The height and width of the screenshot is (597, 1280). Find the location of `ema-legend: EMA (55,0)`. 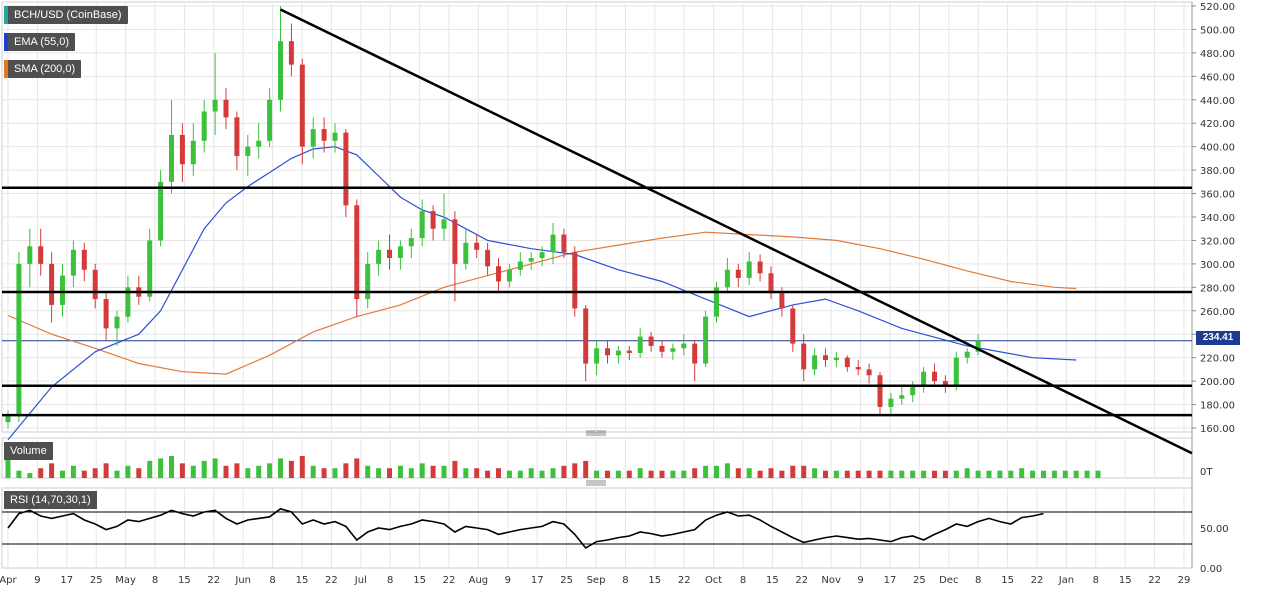

ema-legend: EMA (55,0) is located at coordinates (40, 42).